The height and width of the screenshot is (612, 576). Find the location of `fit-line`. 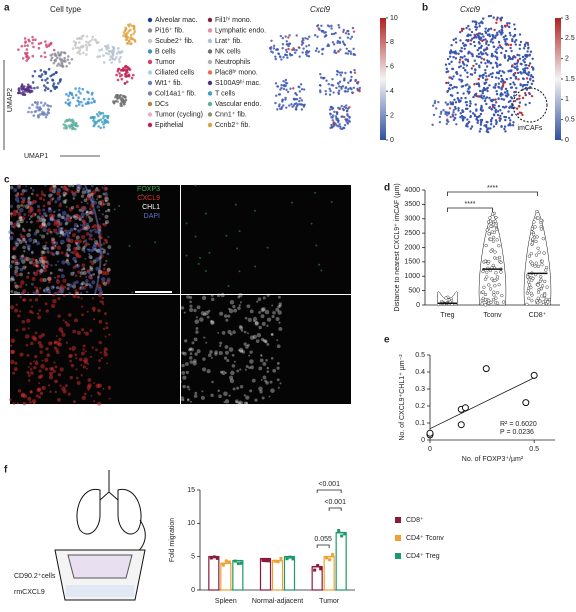

fit-line is located at coordinates (482, 403).